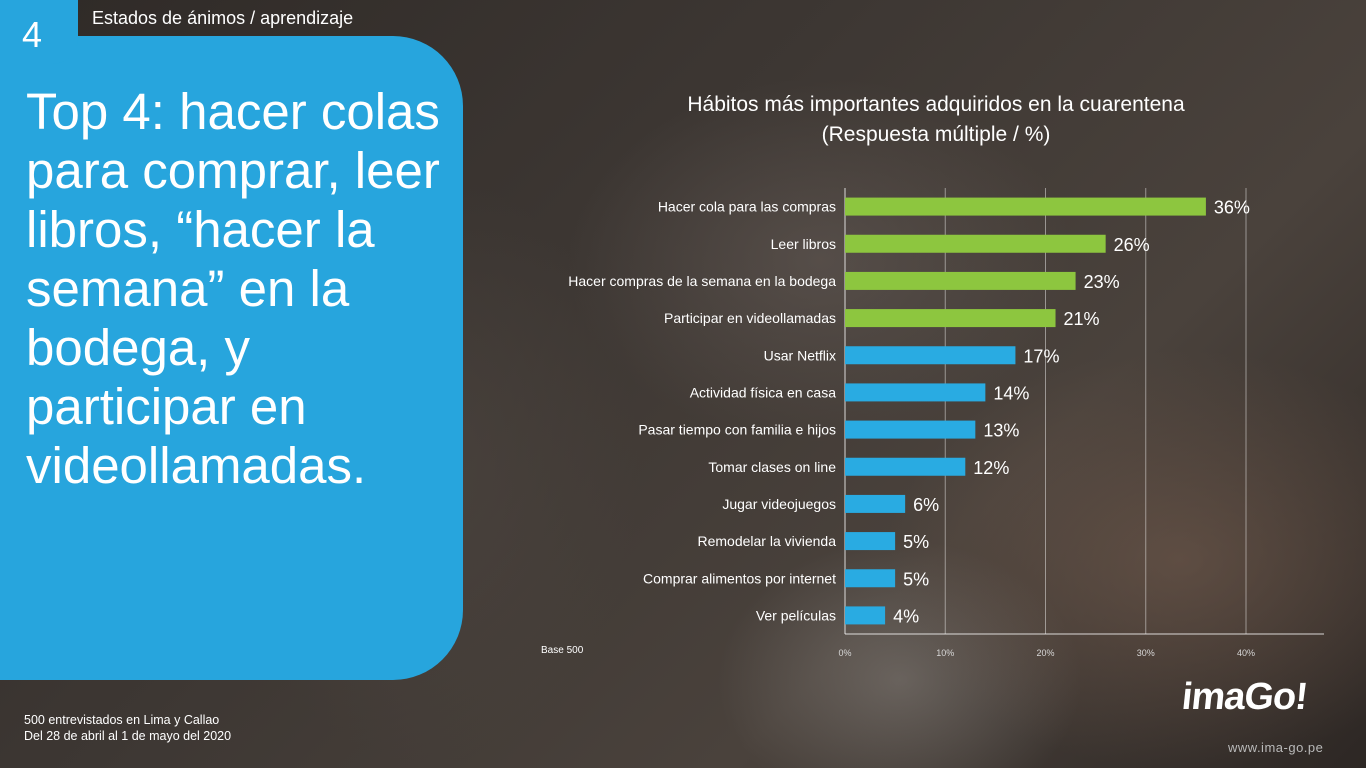 The width and height of the screenshot is (1366, 768). Describe the element at coordinates (1011, 393) in the screenshot. I see `data-label: 14%` at that location.